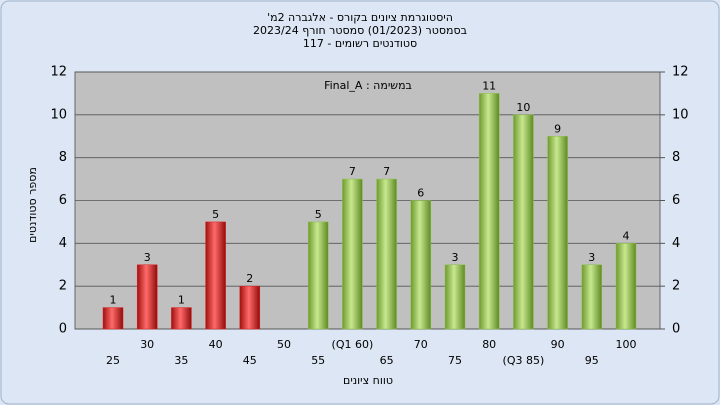  What do you see at coordinates (360, 30) in the screenshot?
I see `subtitle: בסמסטר (01/2023) סמסטר חורף 2023/24` at bounding box center [360, 30].